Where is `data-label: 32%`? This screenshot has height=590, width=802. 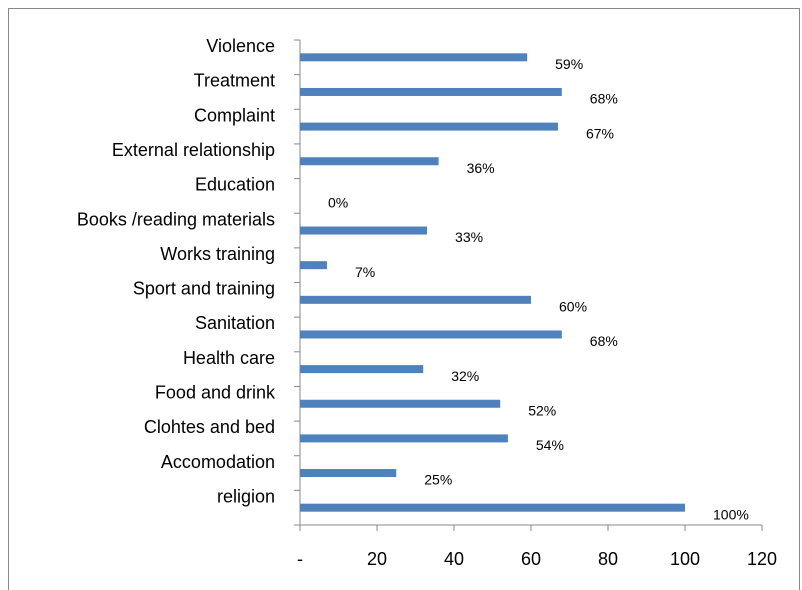 data-label: 32% is located at coordinates (465, 376).